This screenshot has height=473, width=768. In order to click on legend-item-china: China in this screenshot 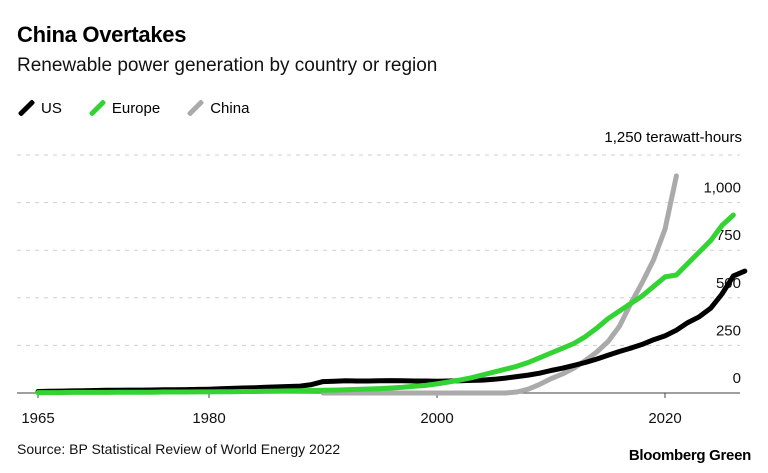, I will do `click(217, 108)`.